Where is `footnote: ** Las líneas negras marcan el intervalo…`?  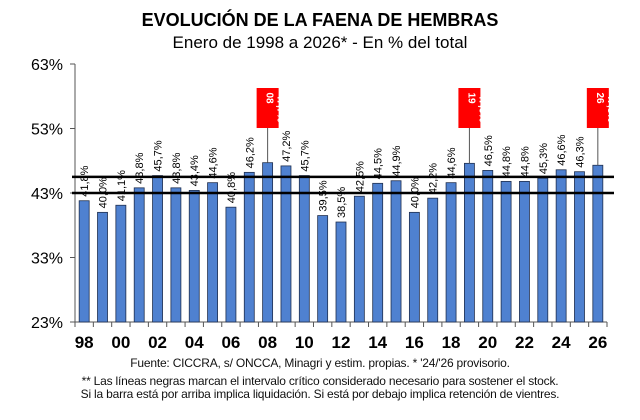
footnote: ** Las líneas negras marcan el intervalo… is located at coordinates (320, 388).